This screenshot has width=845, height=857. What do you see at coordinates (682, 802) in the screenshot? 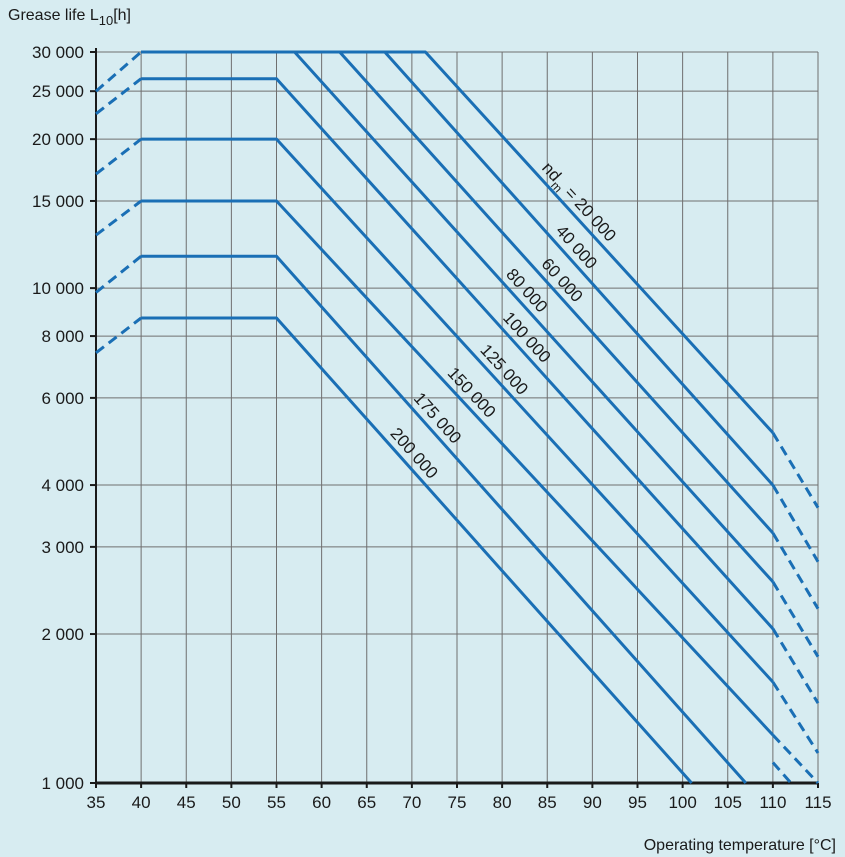
I see `x-tick-label: 100` at bounding box center [682, 802].